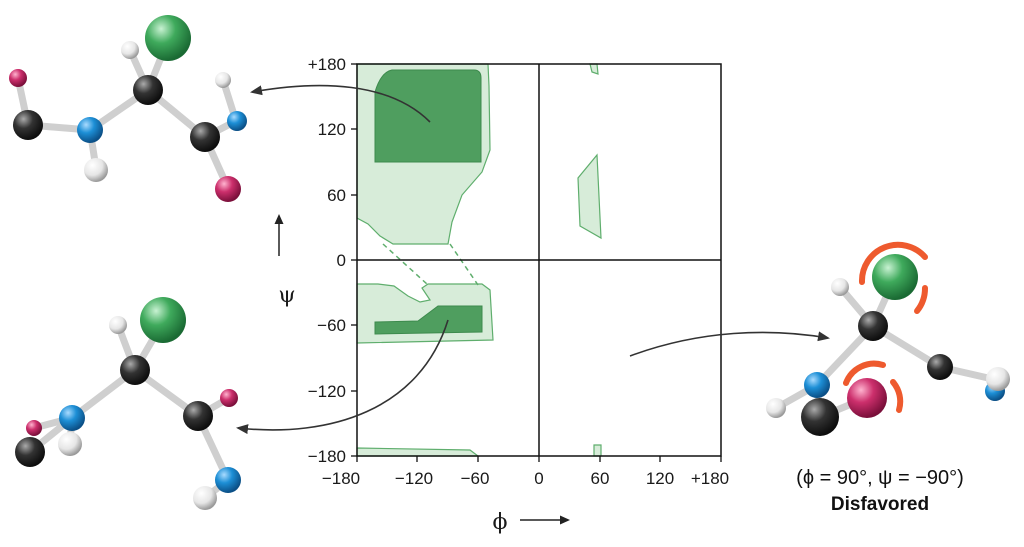  I want to click on x-tick-label: −120, so click(414, 478).